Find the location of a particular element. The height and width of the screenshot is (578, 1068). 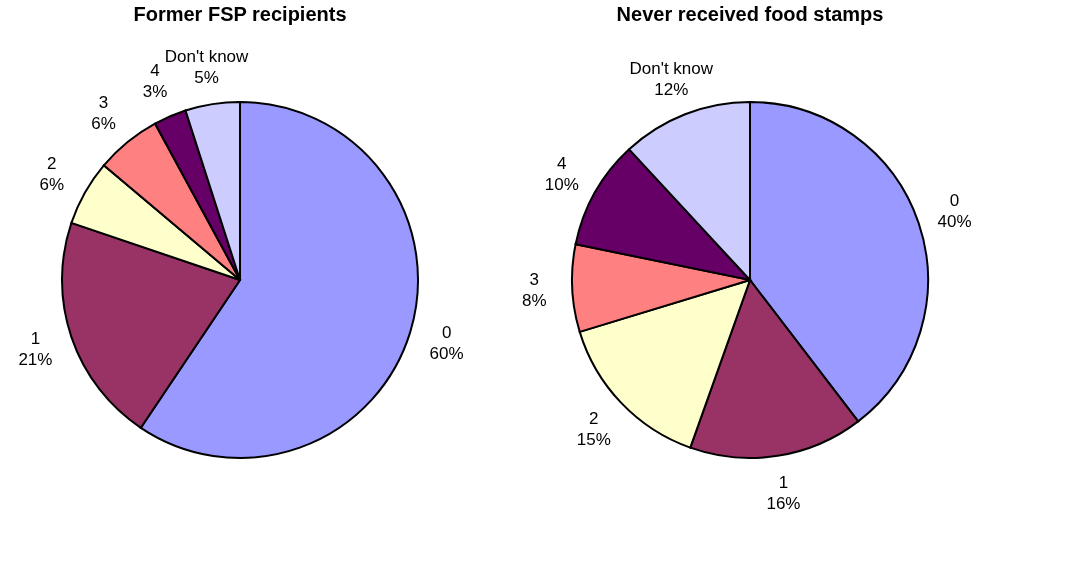

data-label: 21% is located at coordinates (35, 360).